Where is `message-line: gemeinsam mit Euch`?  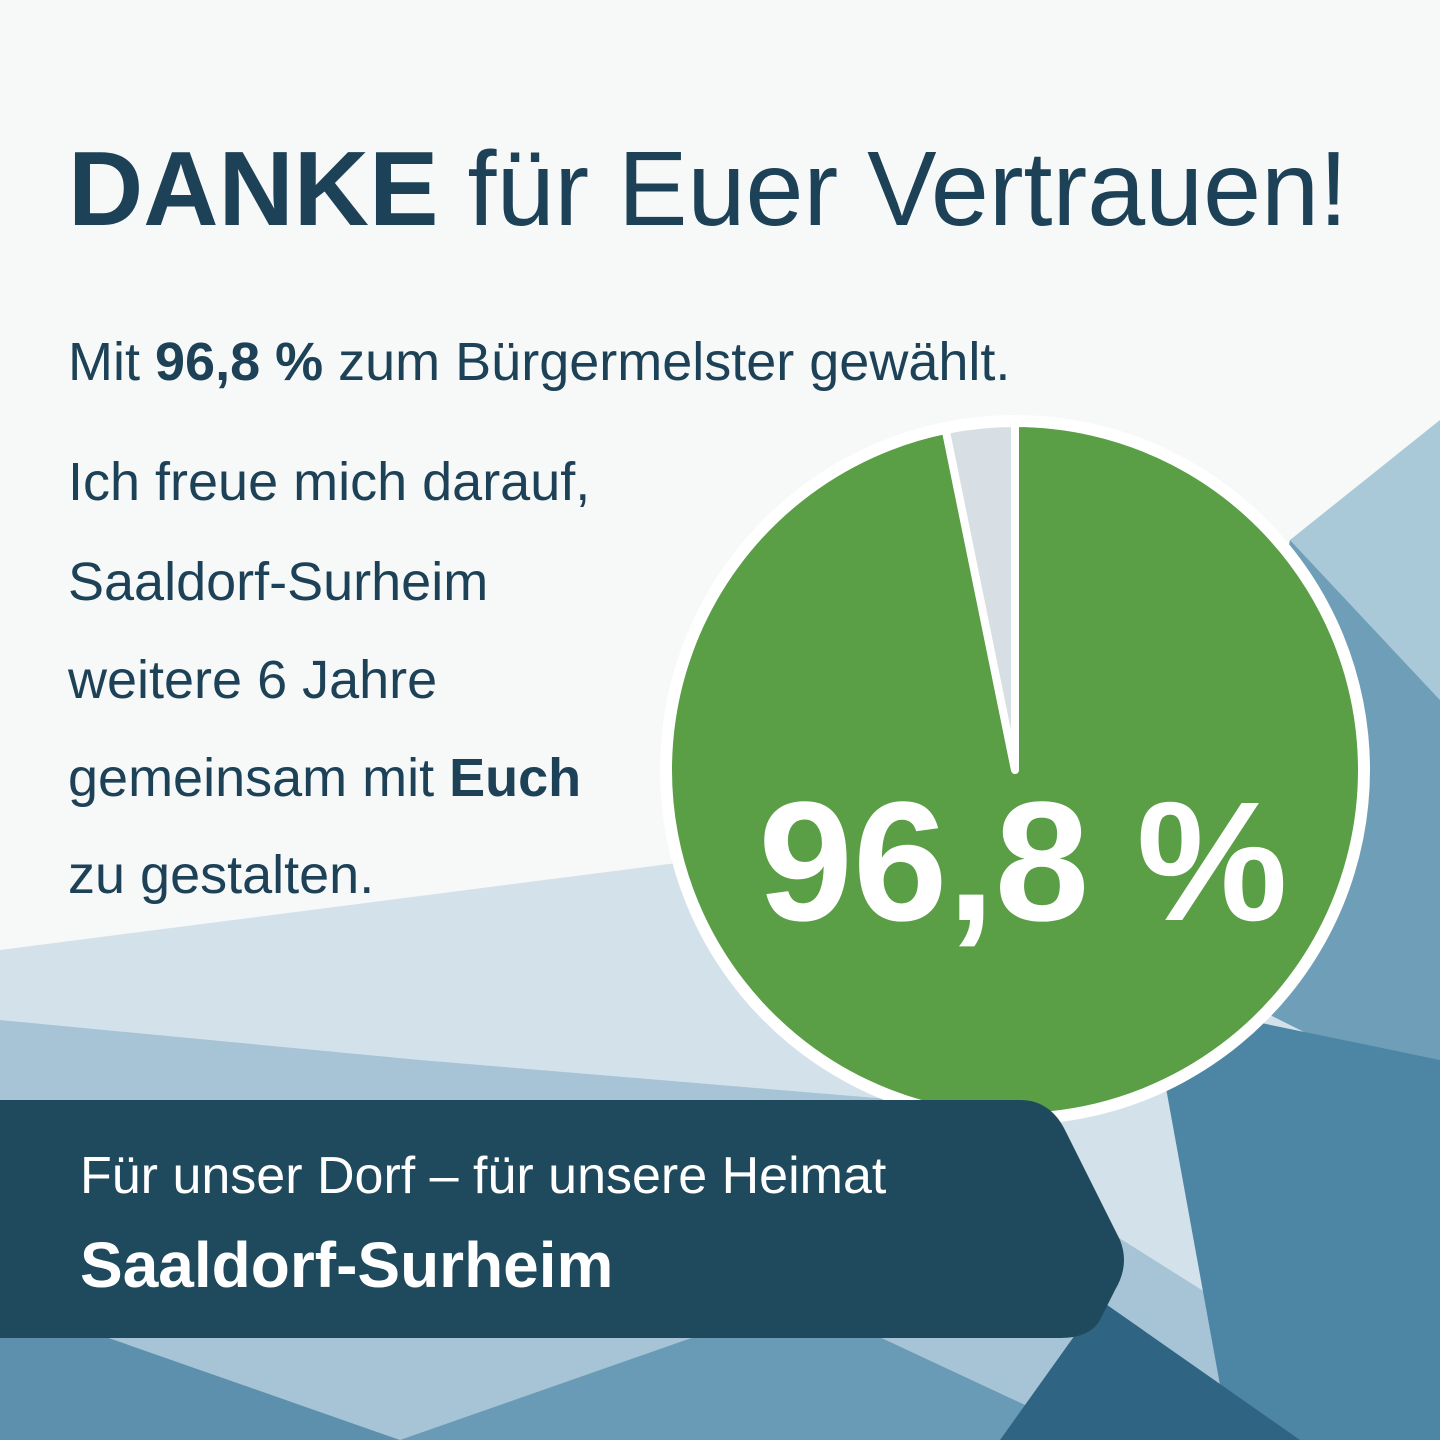 message-line: gemeinsam mit Euch is located at coordinates (324, 778).